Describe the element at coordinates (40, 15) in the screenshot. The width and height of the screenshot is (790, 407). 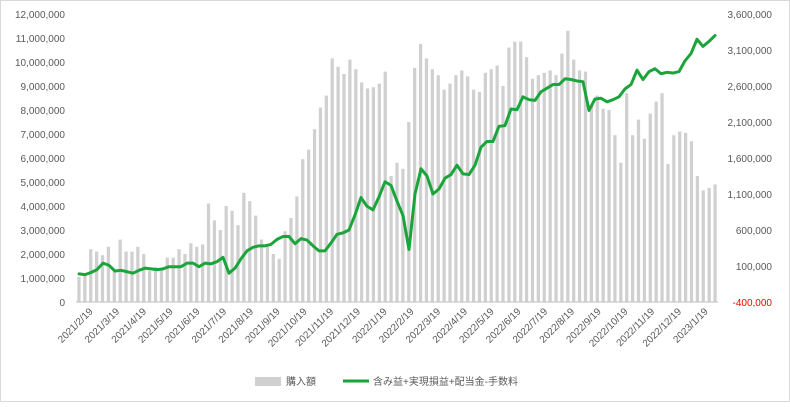
I see `left-tick-label: 12,000,000` at that location.